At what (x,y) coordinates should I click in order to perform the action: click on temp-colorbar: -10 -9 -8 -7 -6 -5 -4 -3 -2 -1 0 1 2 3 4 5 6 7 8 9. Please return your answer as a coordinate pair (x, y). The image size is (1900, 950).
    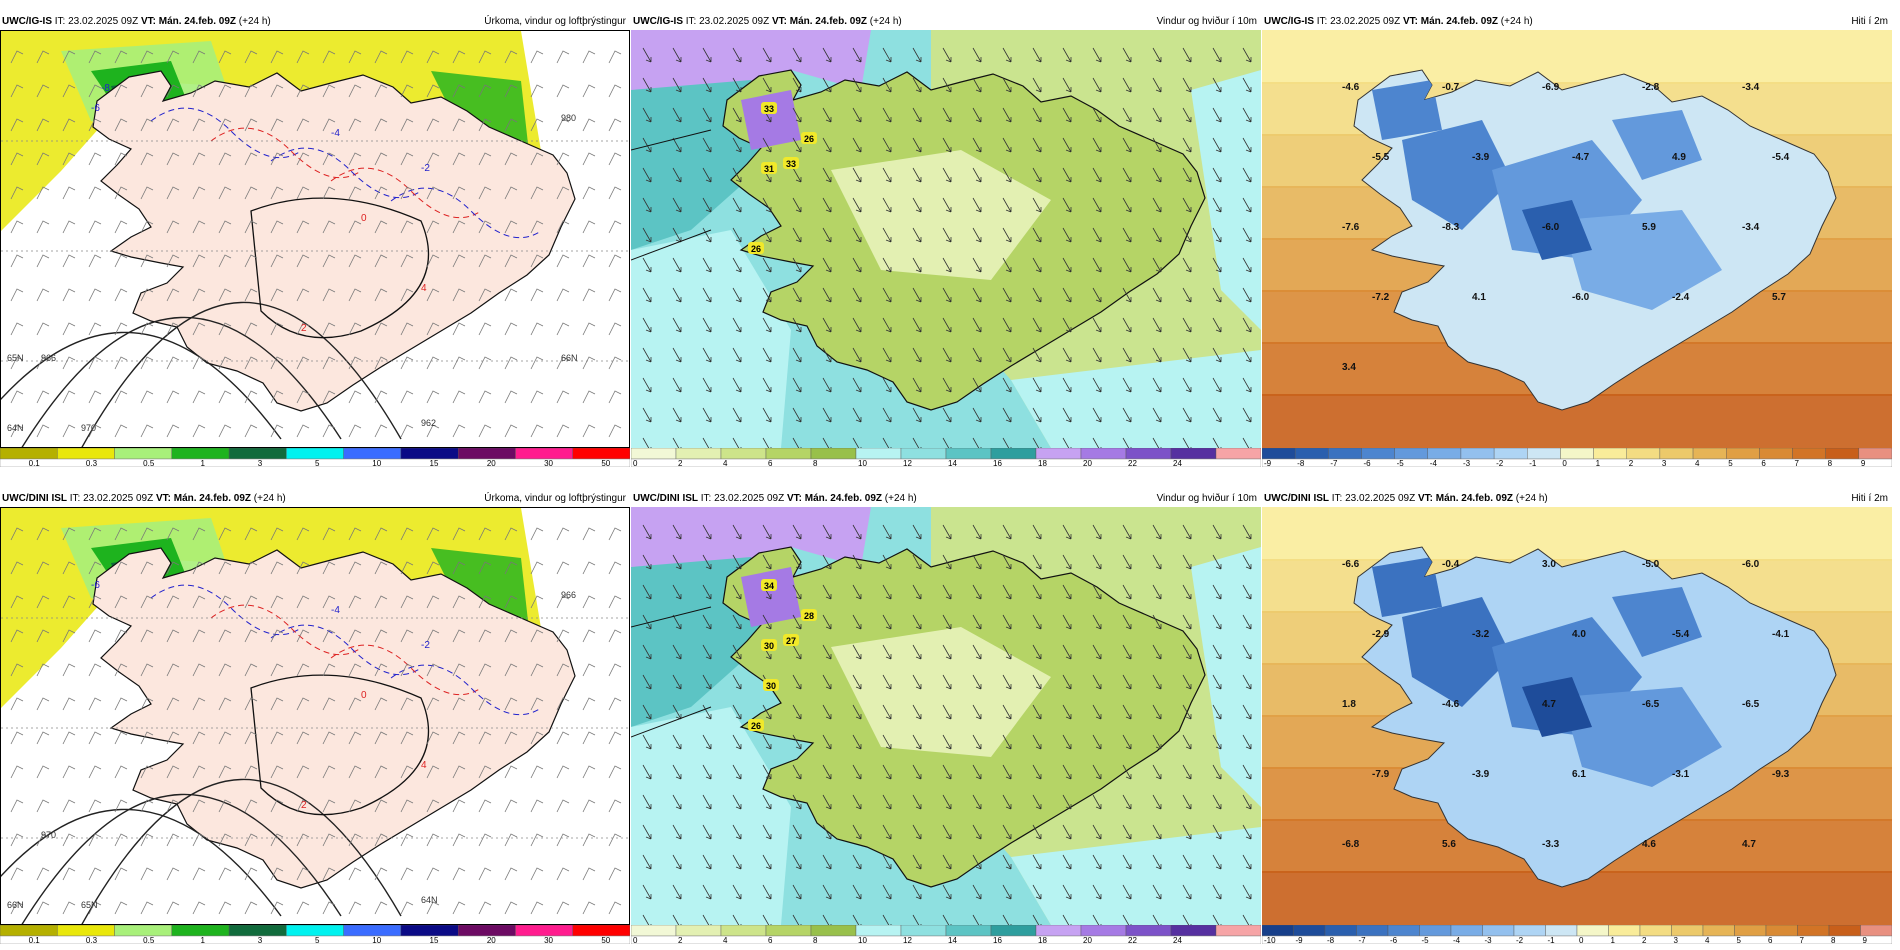
    Looking at the image, I should click on (1577, 934).